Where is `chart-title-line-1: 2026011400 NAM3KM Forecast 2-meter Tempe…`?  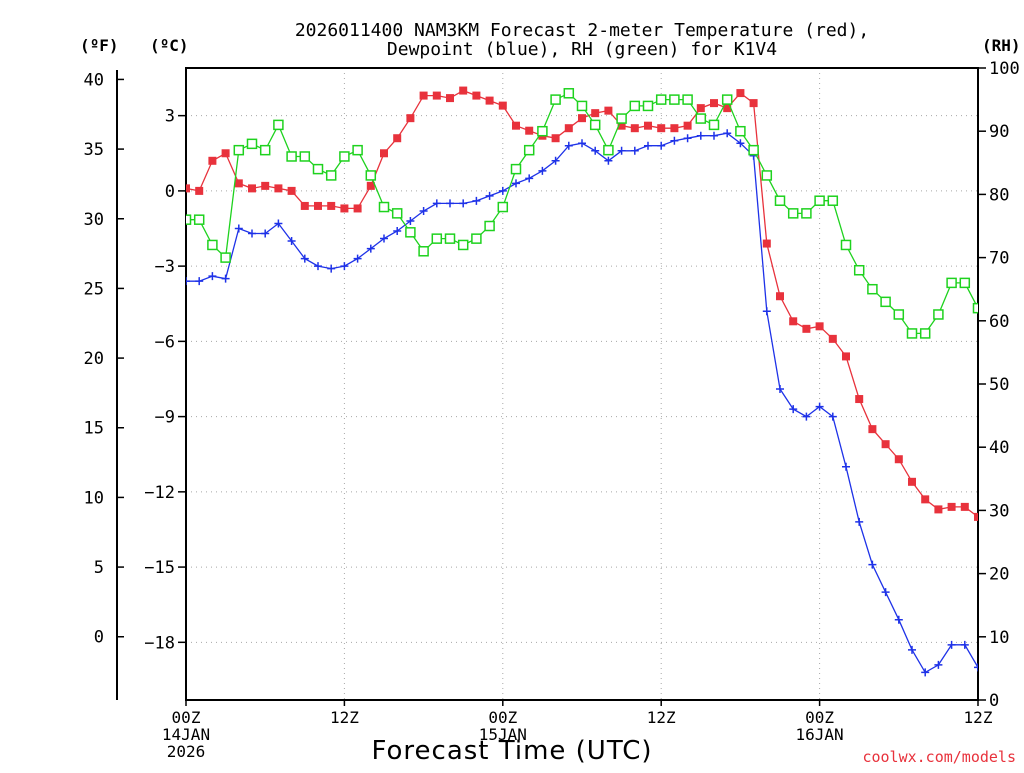 chart-title-line-1: 2026011400 NAM3KM Forecast 2-meter Tempe… is located at coordinates (582, 30).